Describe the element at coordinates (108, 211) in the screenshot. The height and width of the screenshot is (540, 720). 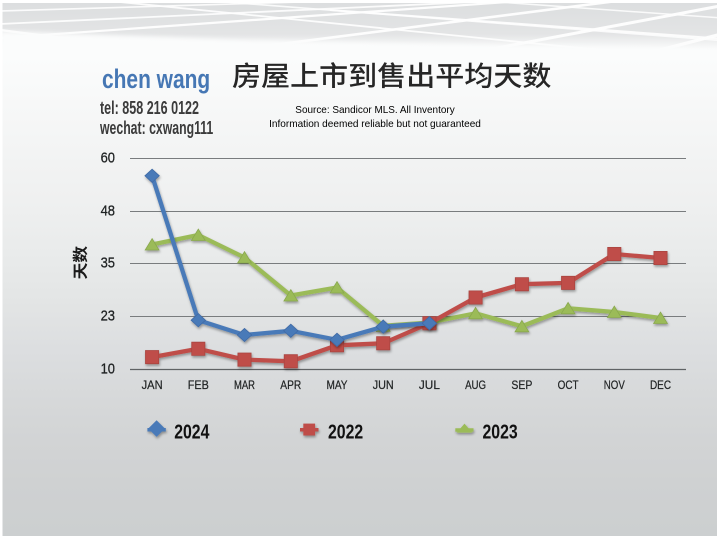
I see `svg-text: 48` at that location.